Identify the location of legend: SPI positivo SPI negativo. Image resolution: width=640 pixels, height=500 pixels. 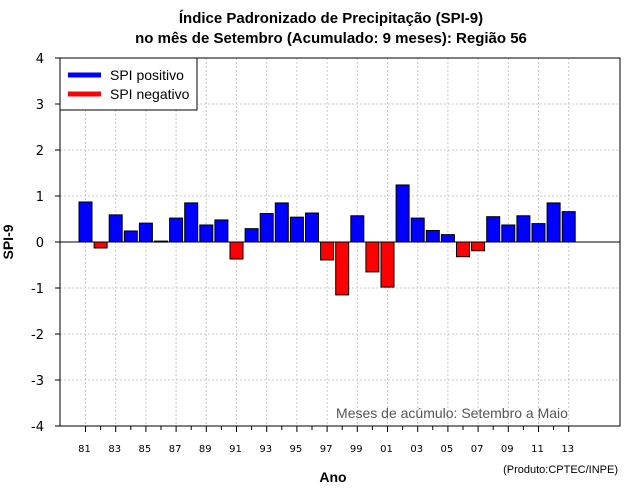
(128, 84).